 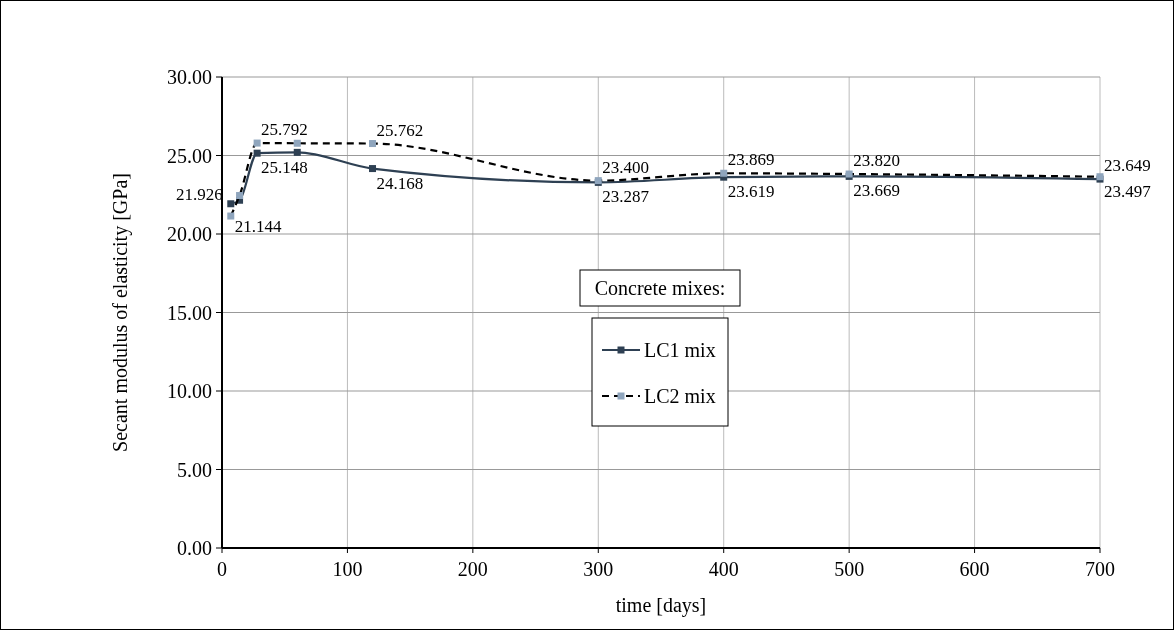 I want to click on x-tick-label: 0, so click(x=222, y=569).